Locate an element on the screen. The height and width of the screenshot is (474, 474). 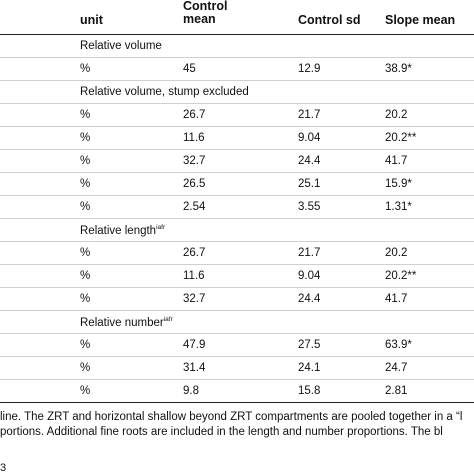
page-number: 3 is located at coordinates (3, 468).